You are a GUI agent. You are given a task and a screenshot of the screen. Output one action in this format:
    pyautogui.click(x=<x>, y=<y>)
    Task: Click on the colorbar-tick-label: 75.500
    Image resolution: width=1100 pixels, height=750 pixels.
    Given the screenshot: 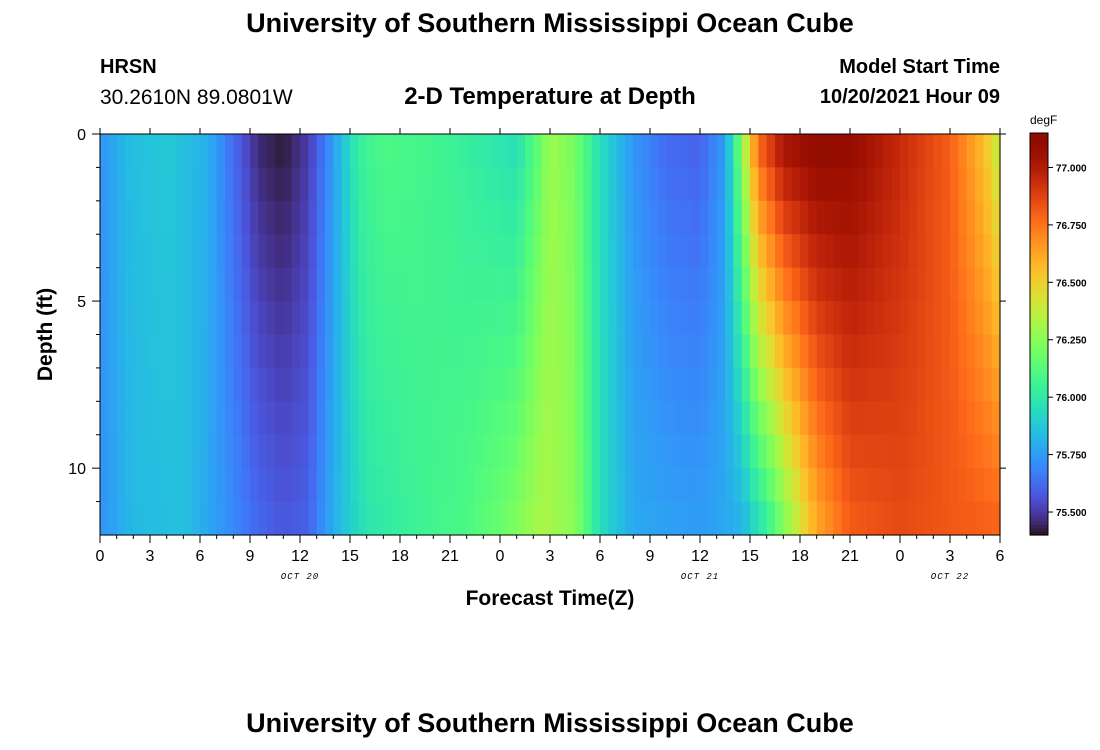 What is the action you would take?
    pyautogui.click(x=1071, y=513)
    